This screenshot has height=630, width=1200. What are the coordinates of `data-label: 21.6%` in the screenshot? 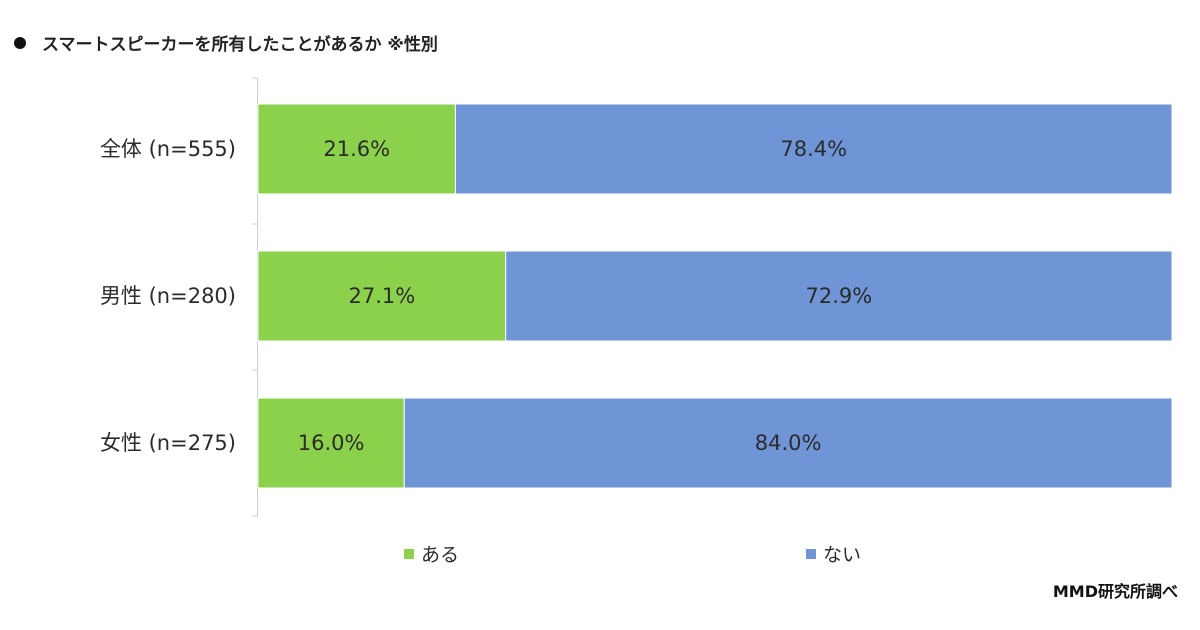 It's located at (356, 149).